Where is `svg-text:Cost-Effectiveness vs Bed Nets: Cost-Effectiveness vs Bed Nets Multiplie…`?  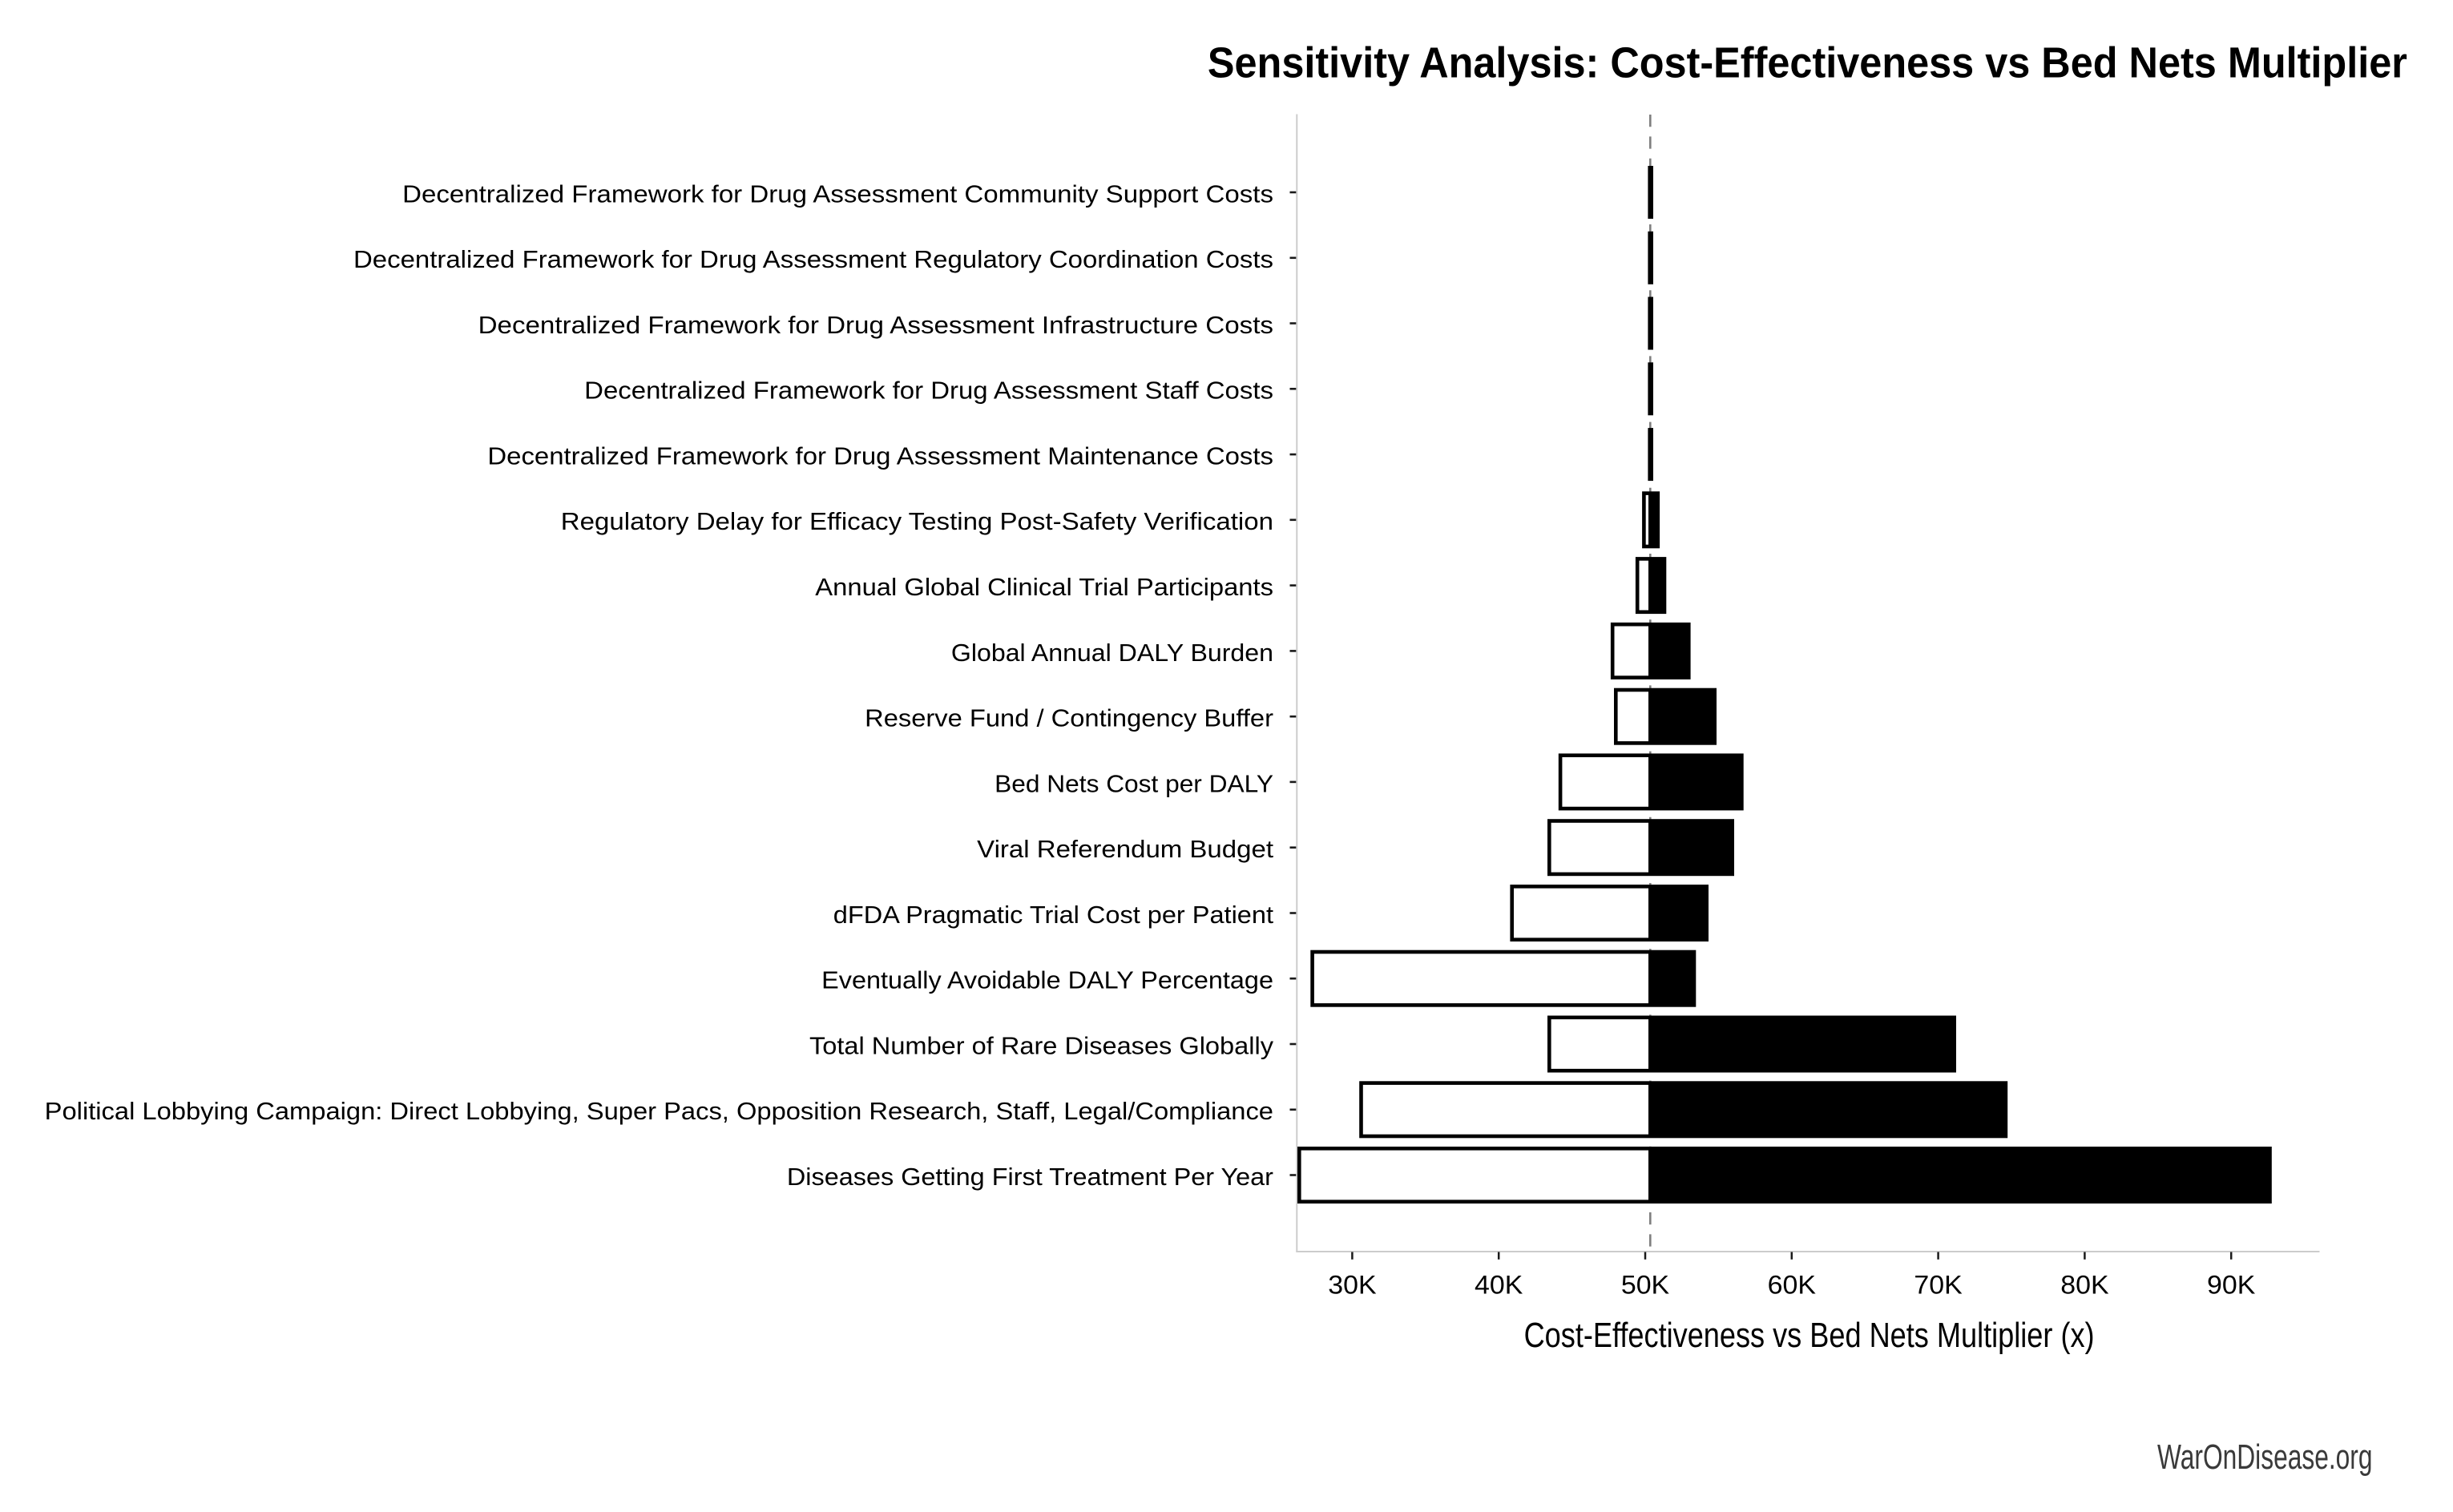
svg-text:Cost-Effectiveness vs Bed Nets: Cost-Effectiveness vs Bed Nets Multiplie… is located at coordinates (1809, 1335).